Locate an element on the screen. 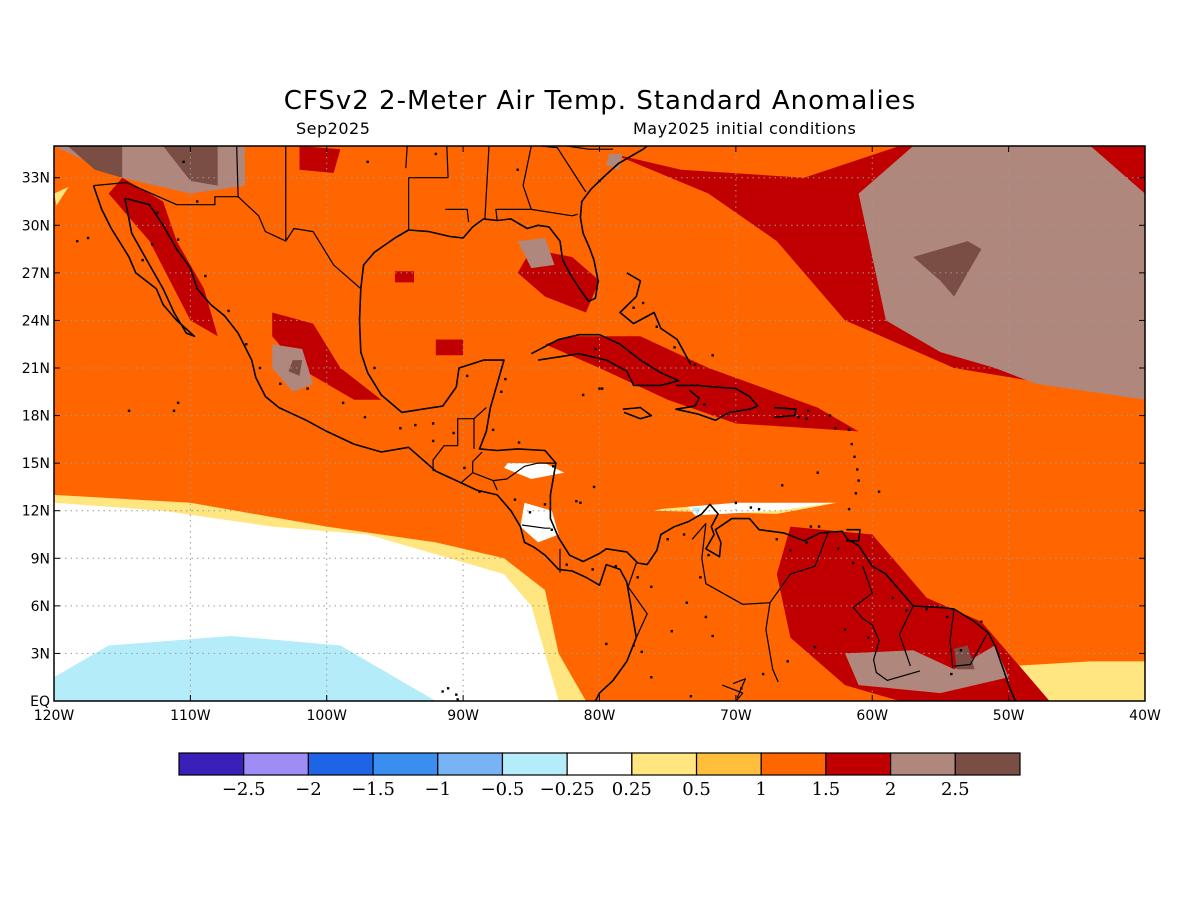 This screenshot has width=1200, height=900. colorbar-label: −0.25 is located at coordinates (567, 789).